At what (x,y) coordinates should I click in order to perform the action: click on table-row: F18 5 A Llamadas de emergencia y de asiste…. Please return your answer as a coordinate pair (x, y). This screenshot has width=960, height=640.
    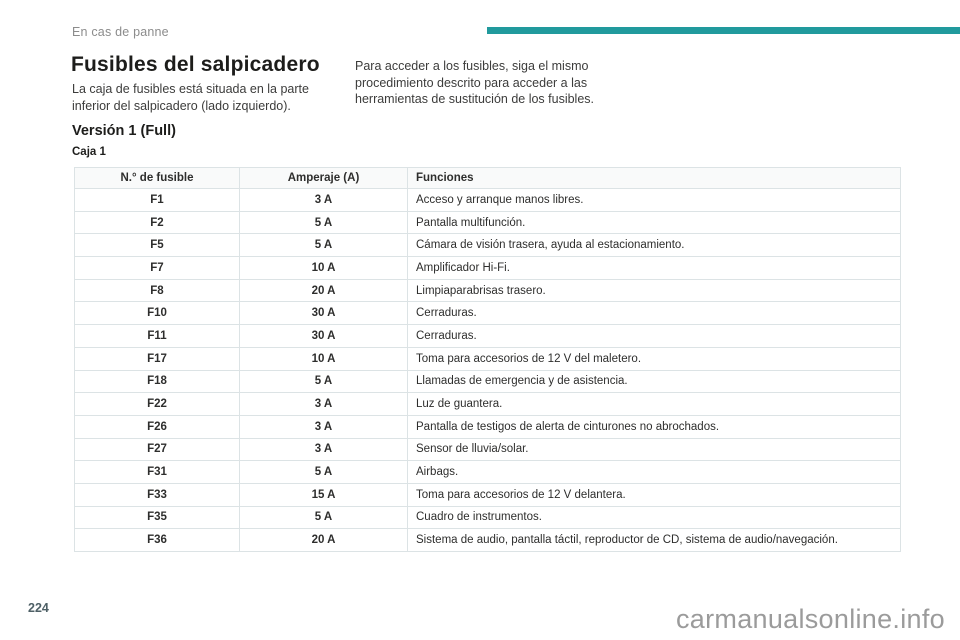
    Looking at the image, I should click on (487, 381).